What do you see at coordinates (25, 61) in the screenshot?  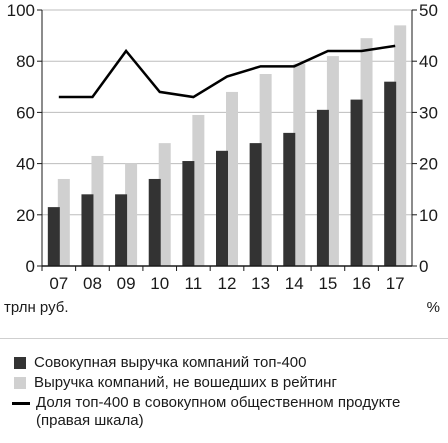 I see `left-tick-label: 80` at bounding box center [25, 61].